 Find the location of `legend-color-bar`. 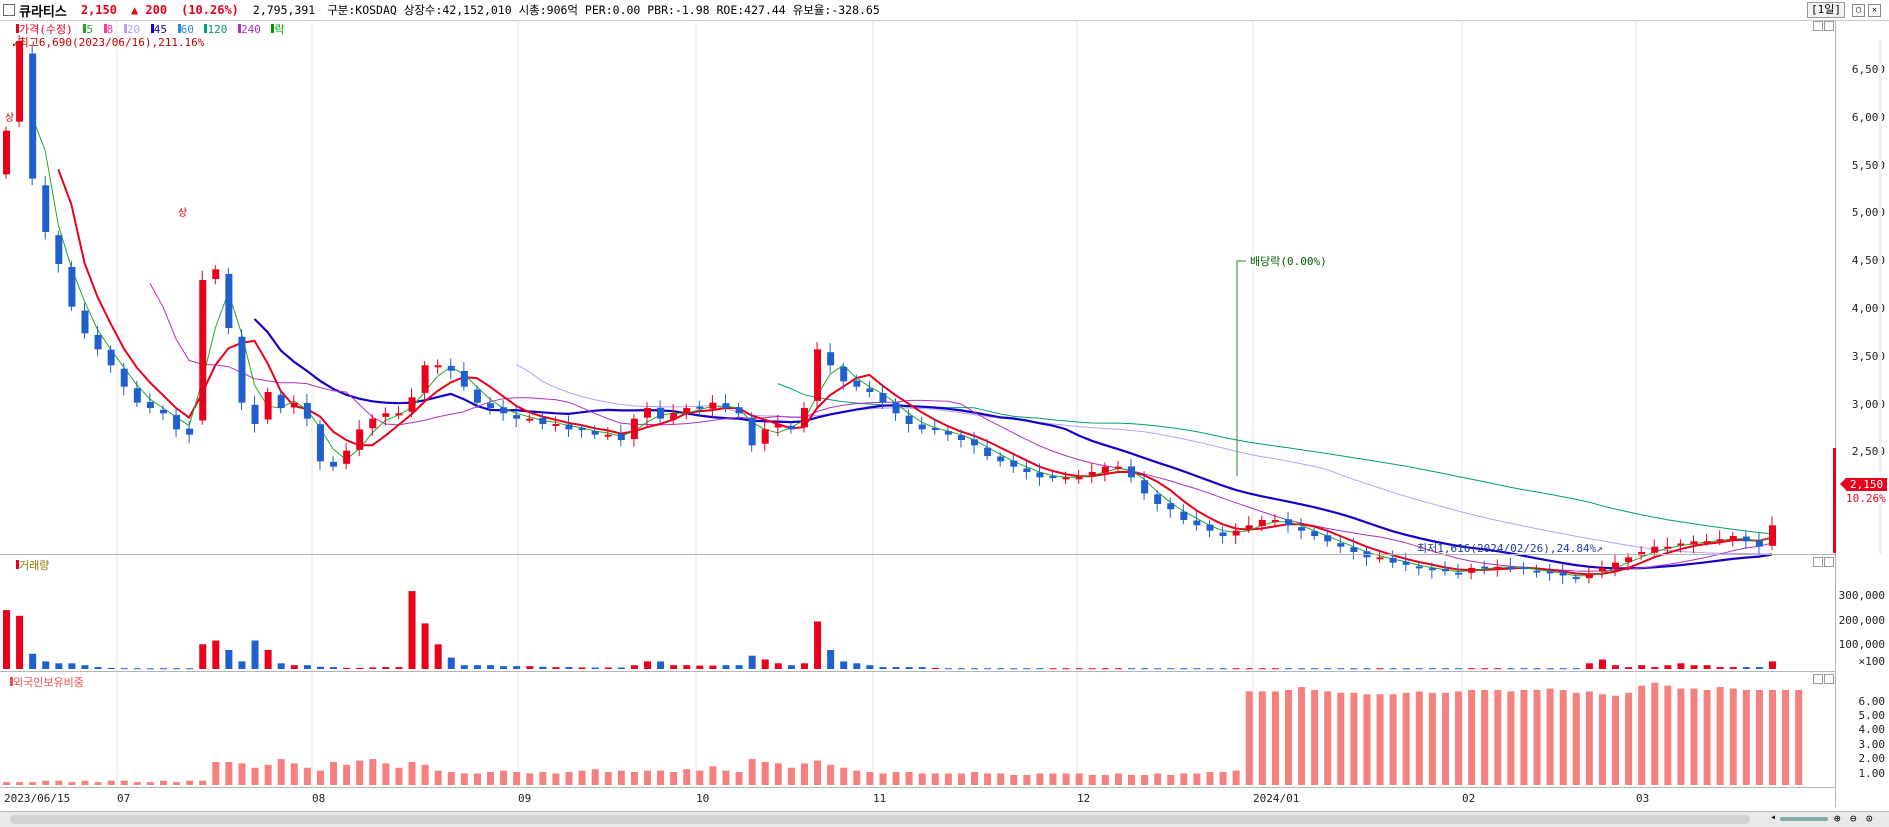

legend-color-bar is located at coordinates (17, 28).